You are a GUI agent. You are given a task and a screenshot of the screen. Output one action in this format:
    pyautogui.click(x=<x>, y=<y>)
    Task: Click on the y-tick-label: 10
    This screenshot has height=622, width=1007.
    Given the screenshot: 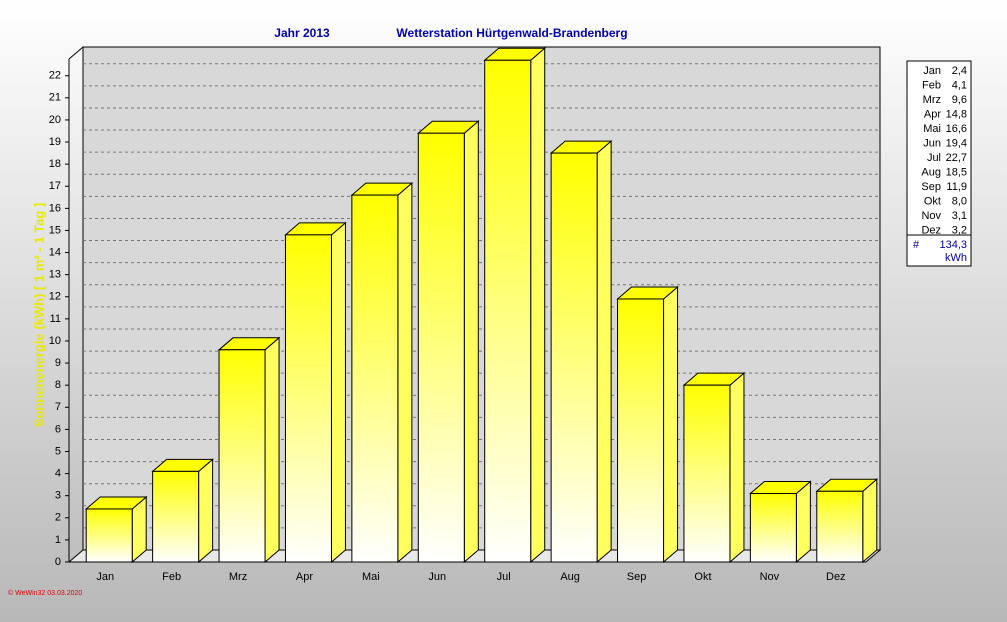 What is the action you would take?
    pyautogui.click(x=55, y=341)
    